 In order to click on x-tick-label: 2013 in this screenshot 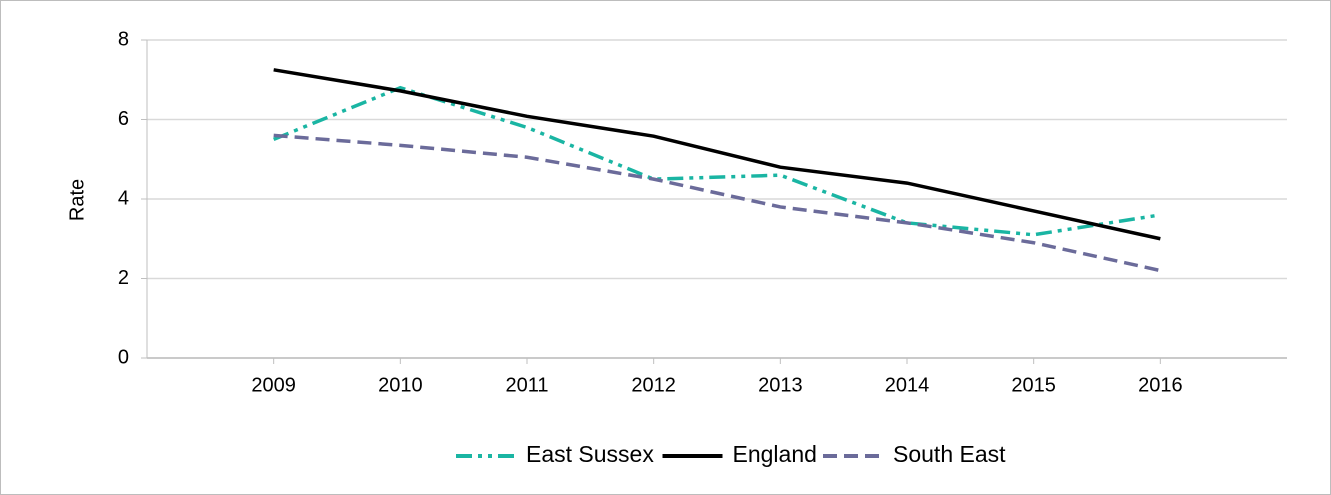, I will do `click(780, 385)`.